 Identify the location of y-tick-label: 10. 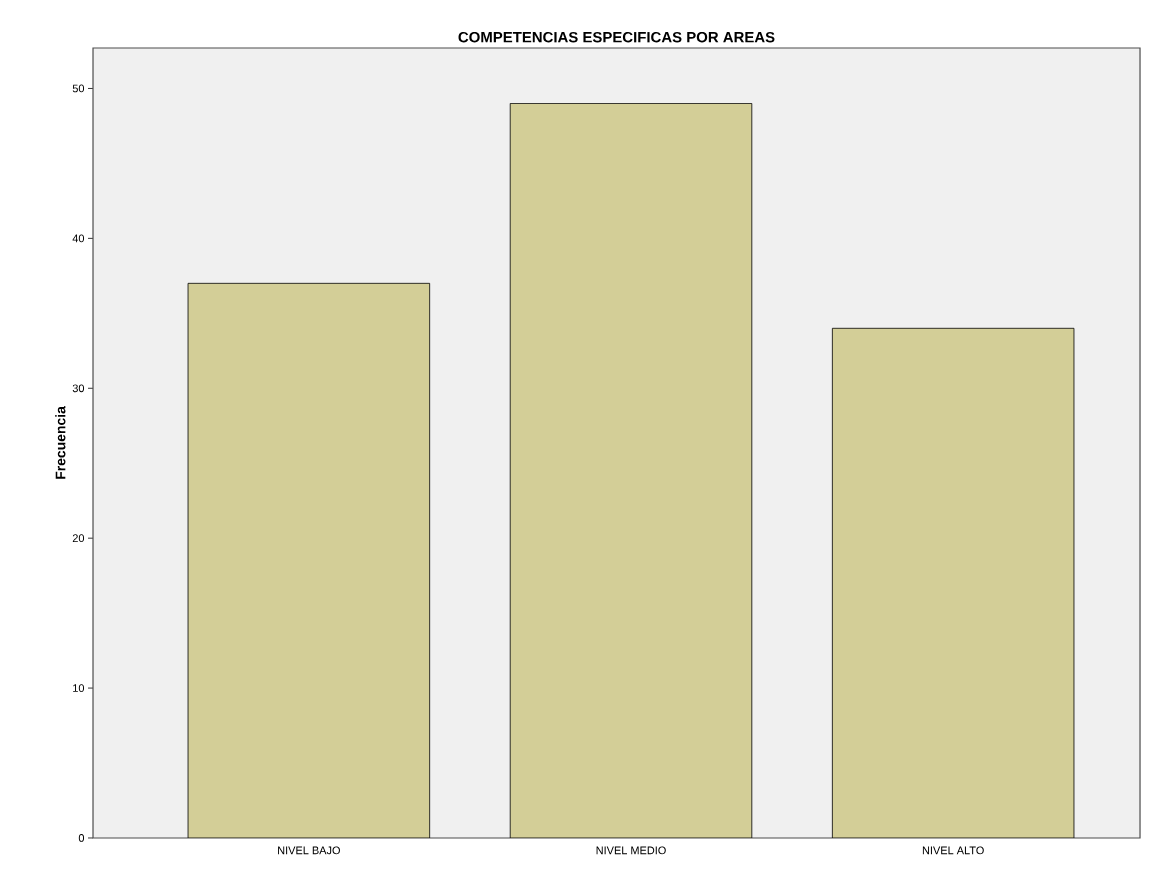
(79, 688).